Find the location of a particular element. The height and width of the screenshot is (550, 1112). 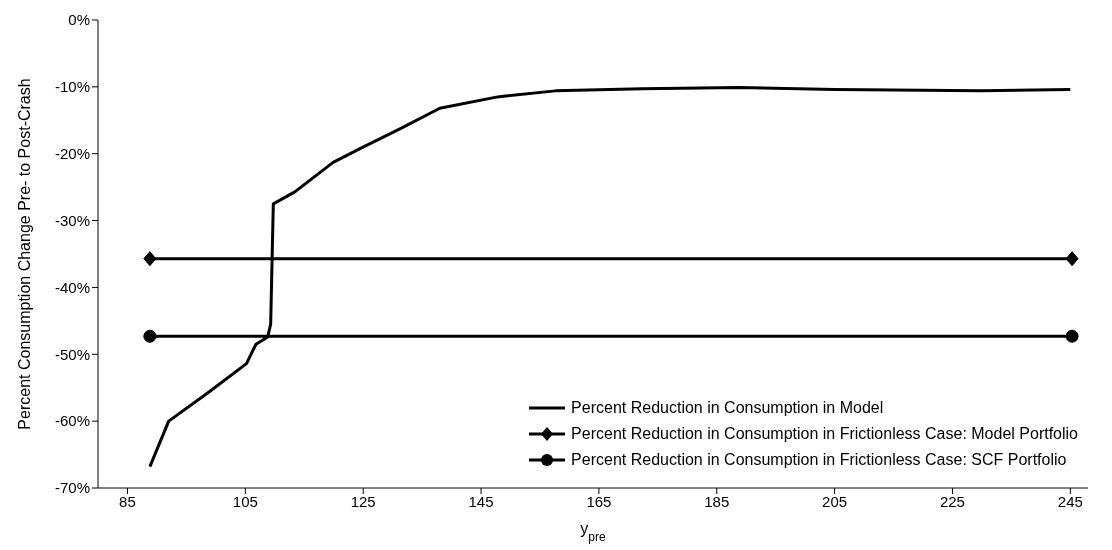

legend-label: Percent Reduction in Consumption in Model is located at coordinates (727, 408).